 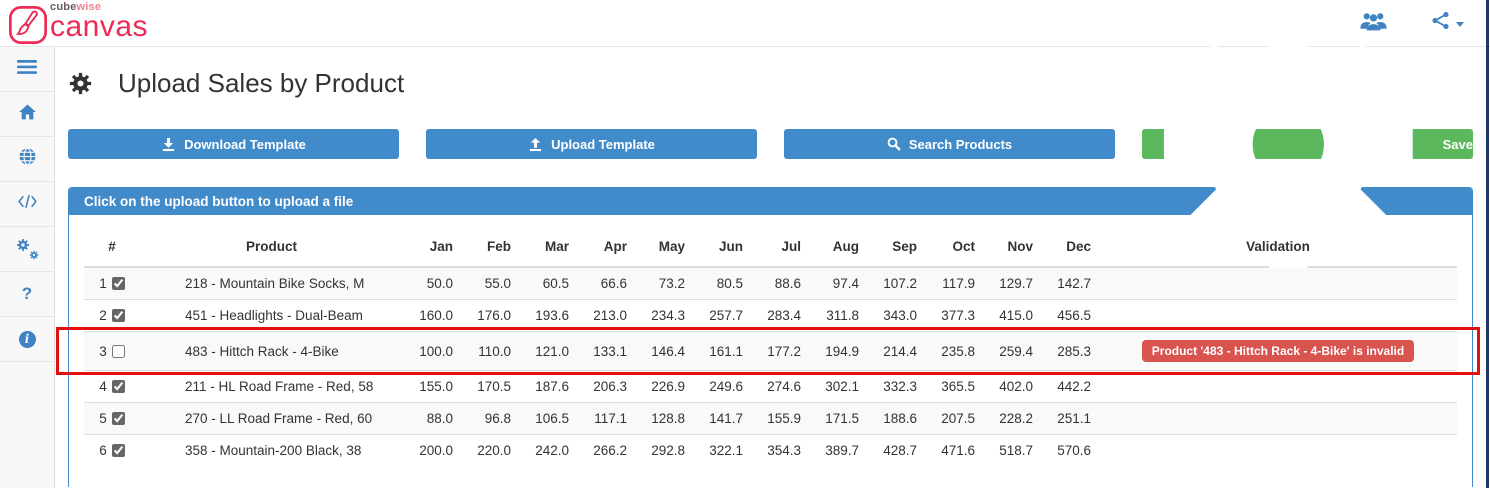 What do you see at coordinates (1070, 283) in the screenshot?
I see `value-cell: 142.7` at bounding box center [1070, 283].